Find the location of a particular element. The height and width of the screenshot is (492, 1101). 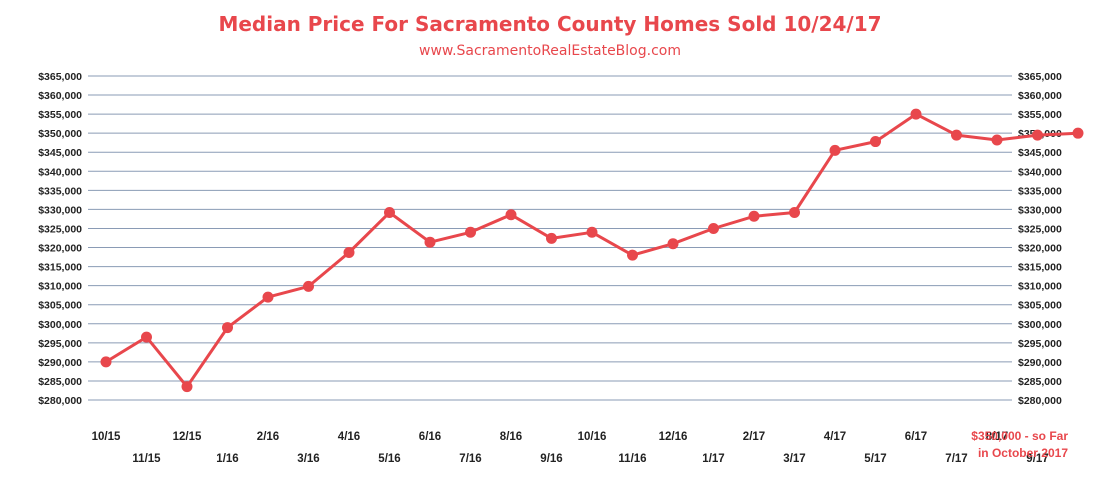

chart-subtitle: www.SacramentoRealEstateBlog.com is located at coordinates (550, 51).